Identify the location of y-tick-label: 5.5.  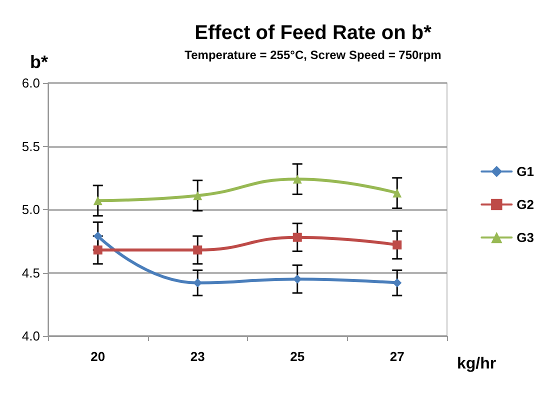
(31, 146).